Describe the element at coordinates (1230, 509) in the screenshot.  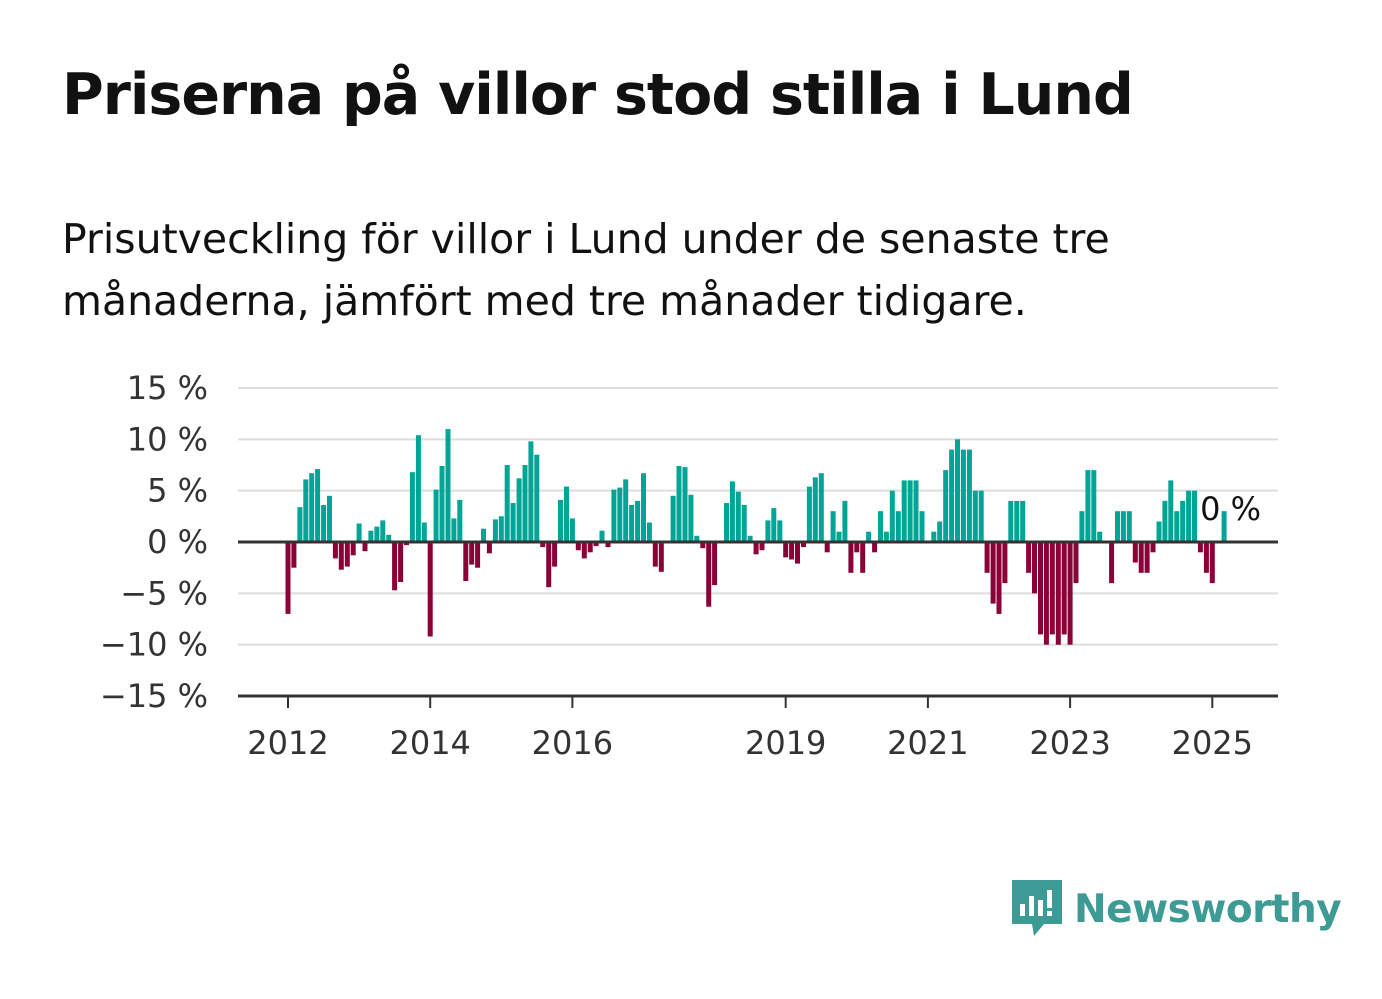
I see `latest-value-label: 0 %` at that location.